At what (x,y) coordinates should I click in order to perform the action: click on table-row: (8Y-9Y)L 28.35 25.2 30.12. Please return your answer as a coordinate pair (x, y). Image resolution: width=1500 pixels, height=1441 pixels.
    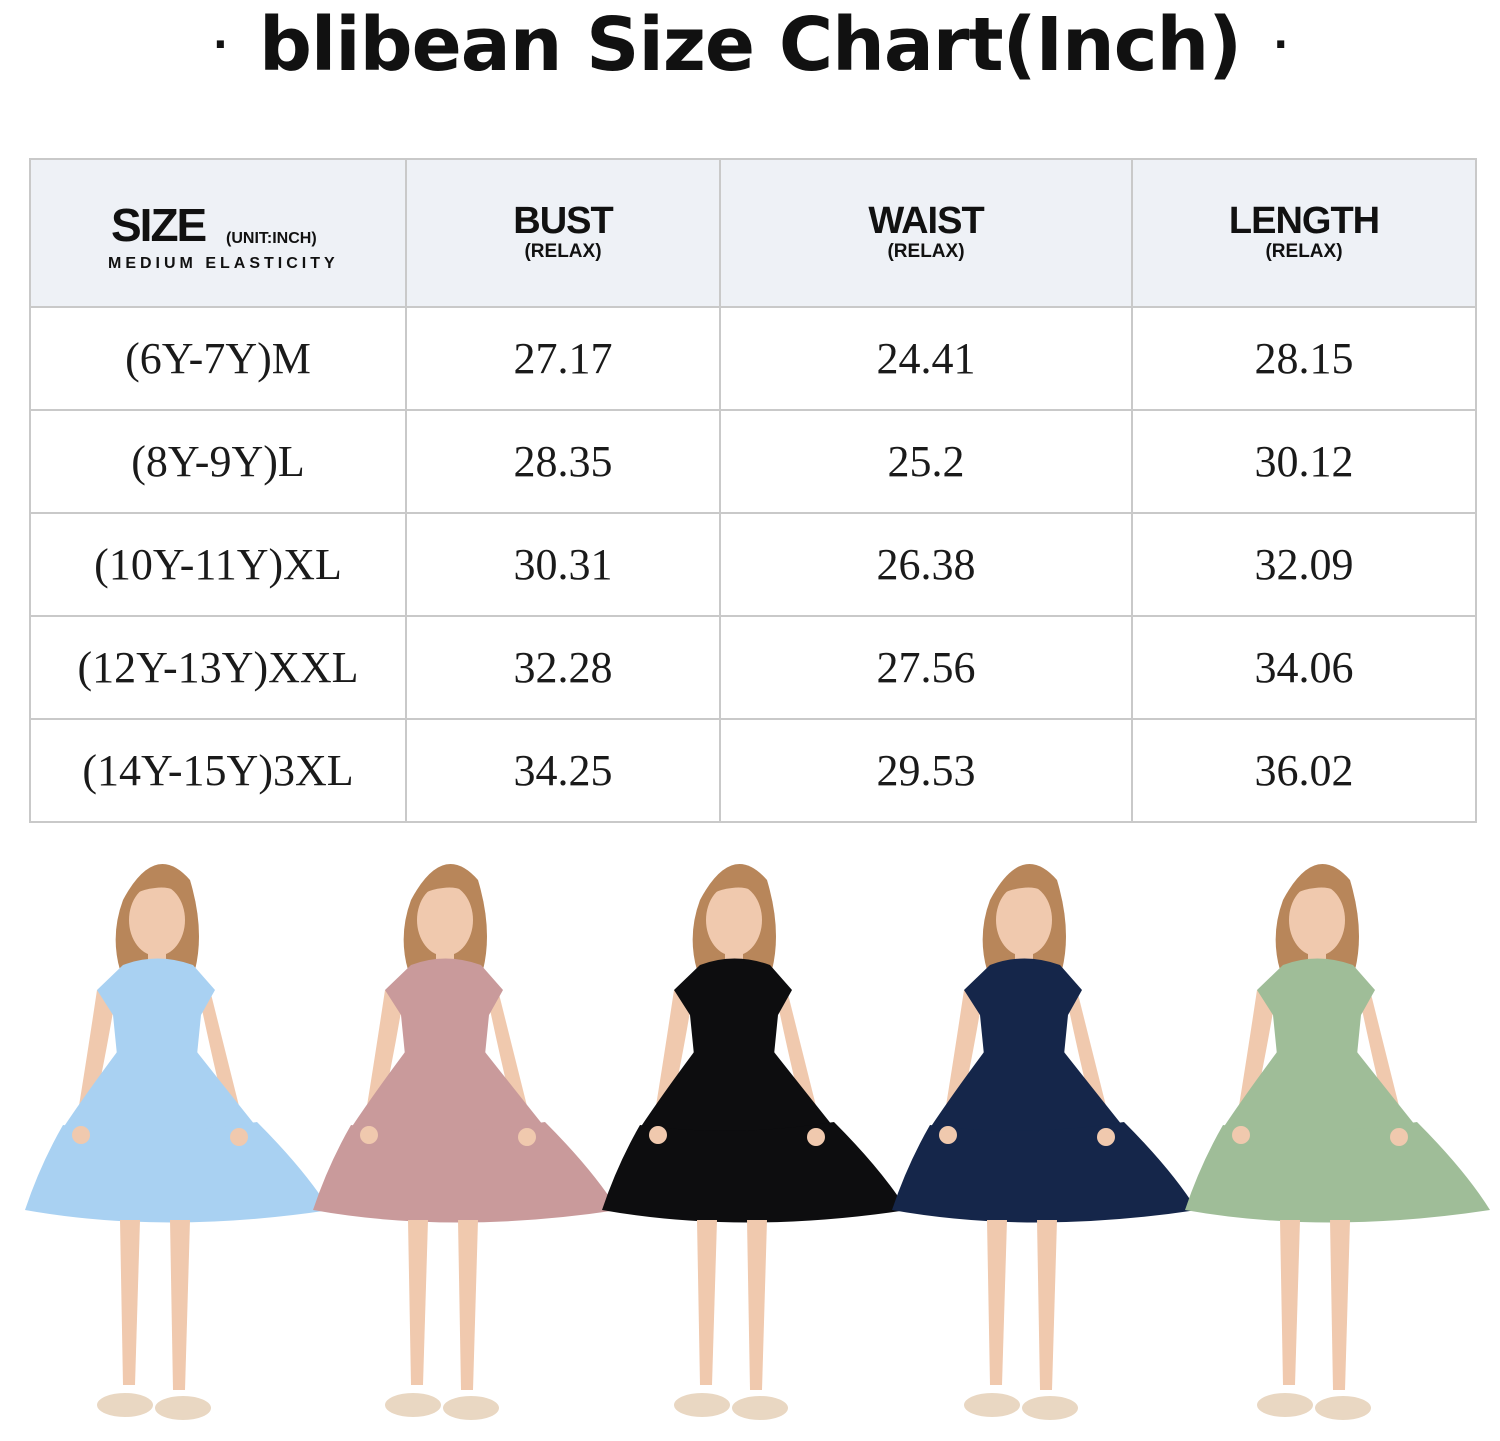
    Looking at the image, I should click on (753, 461).